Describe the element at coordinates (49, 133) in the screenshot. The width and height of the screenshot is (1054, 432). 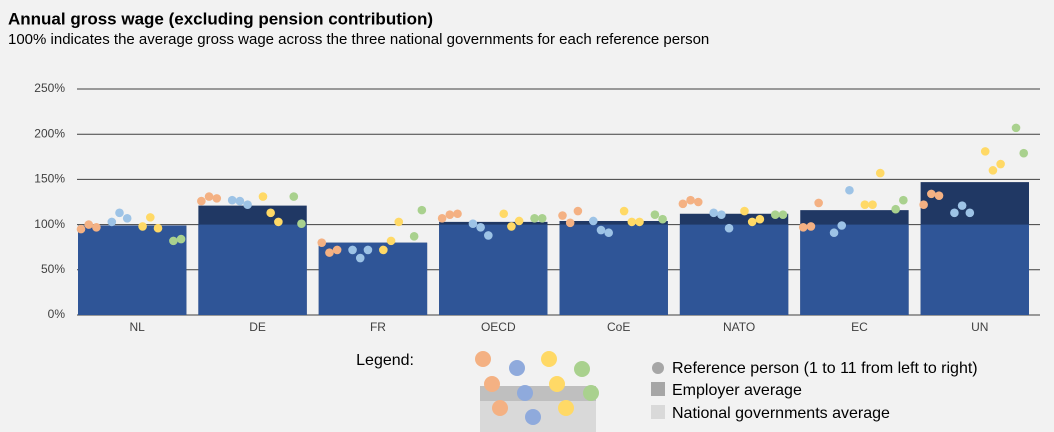
I see `y-tick-label: 200%` at that location.